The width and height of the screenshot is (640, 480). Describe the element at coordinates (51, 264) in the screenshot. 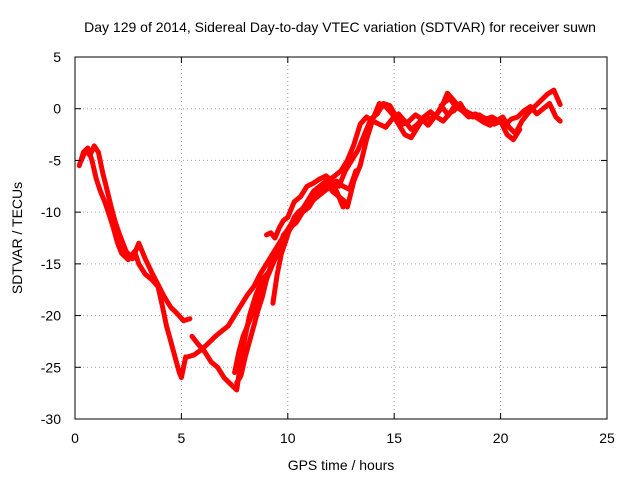

I see `y-tick-label: -15` at that location.